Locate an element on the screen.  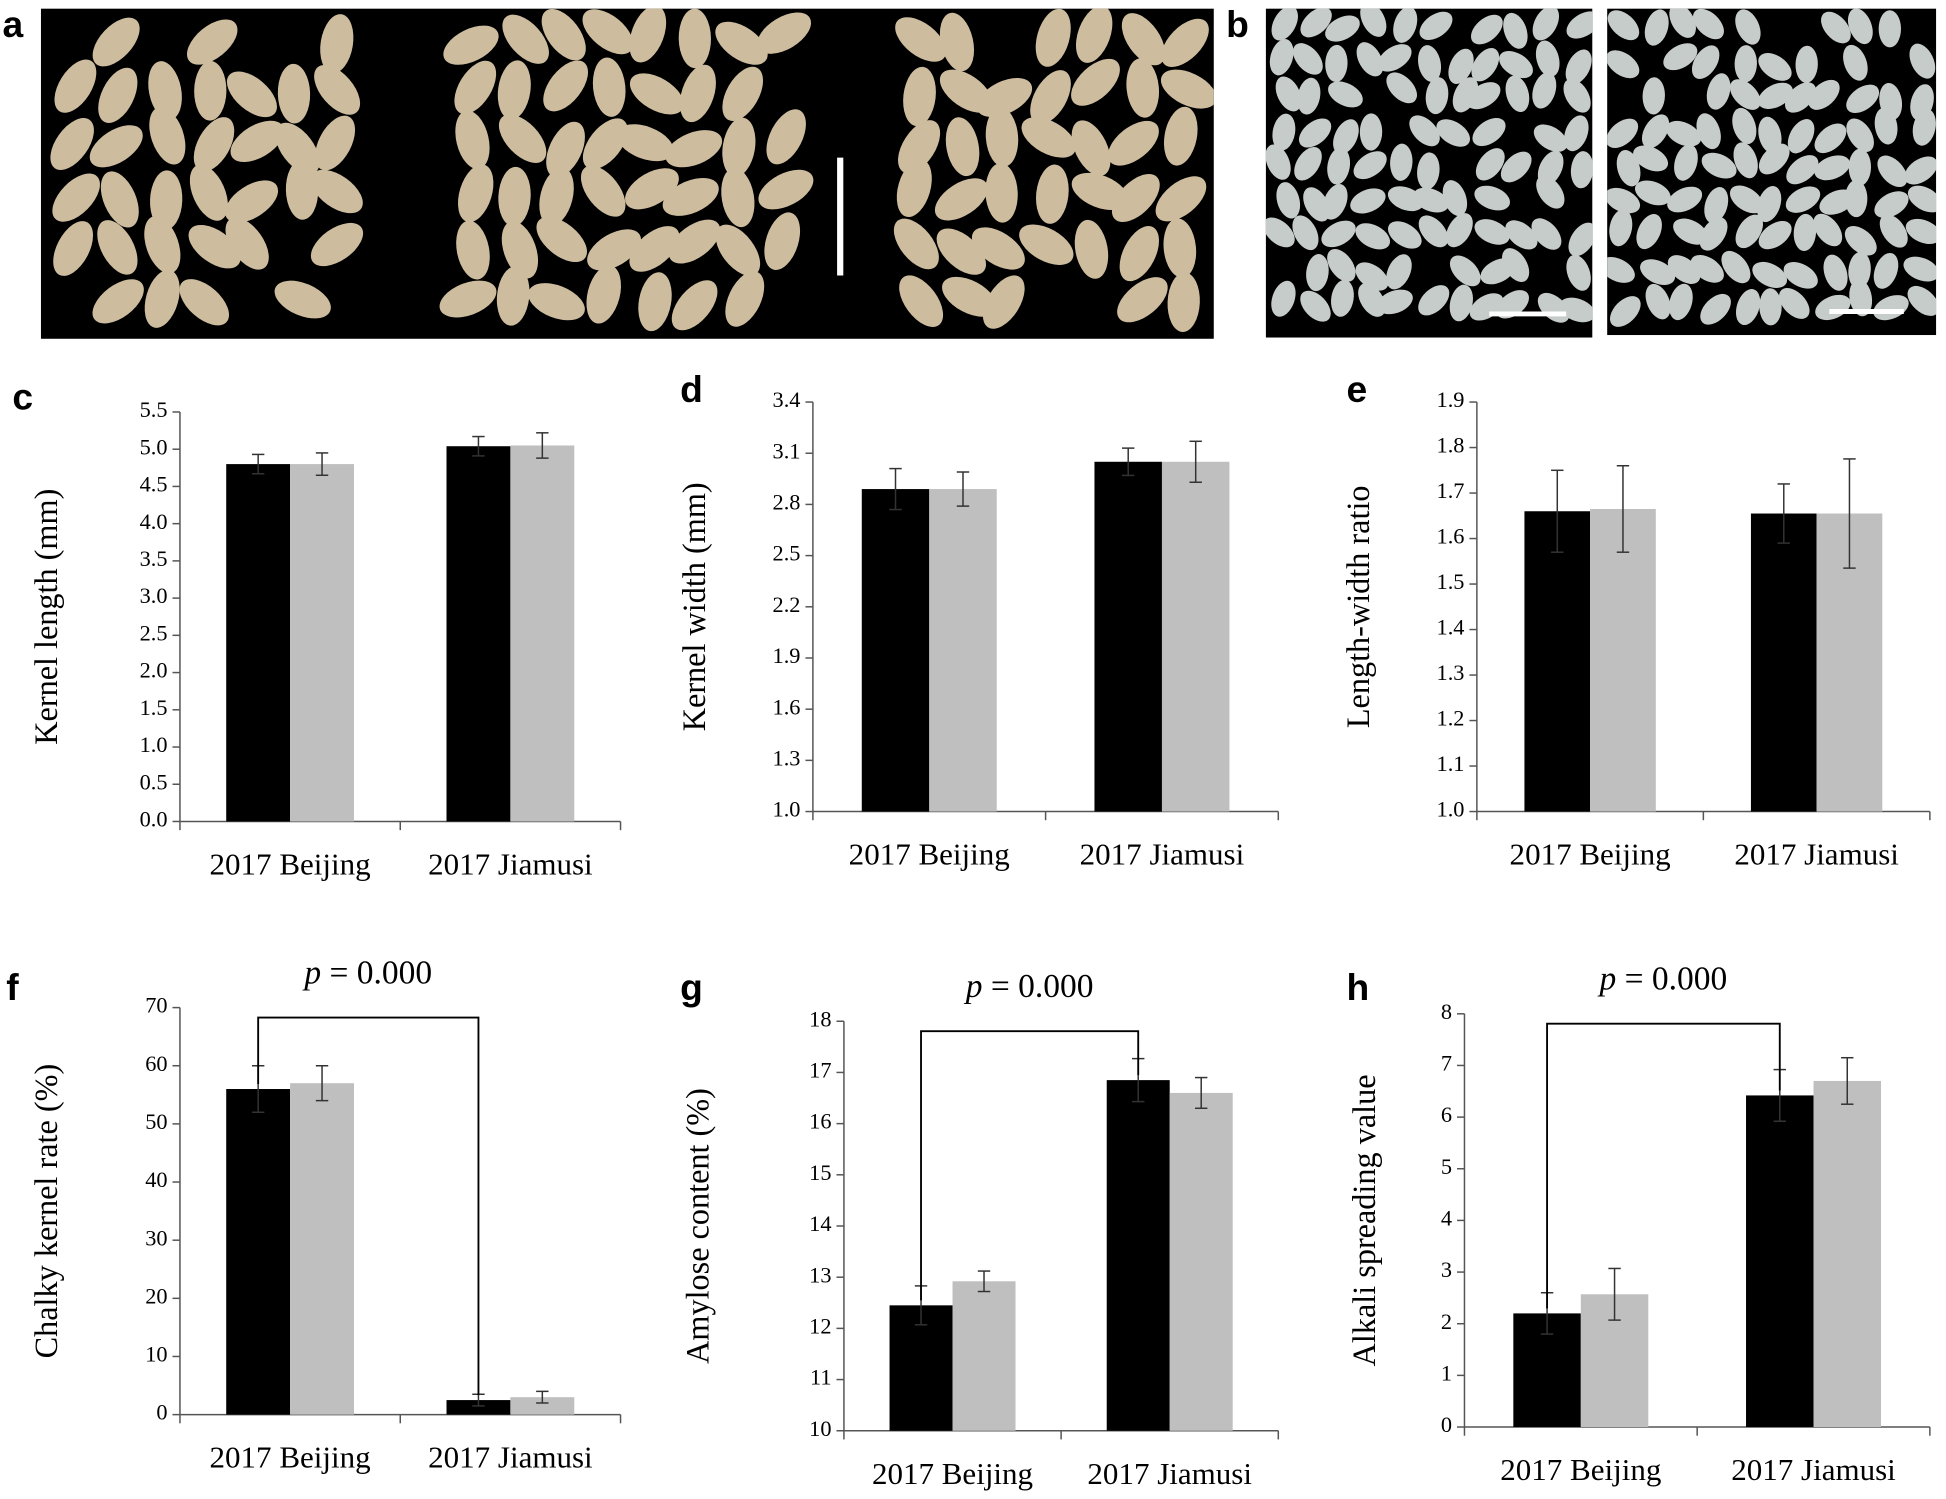
y-tick-label: 2.8 is located at coordinates (787, 502).